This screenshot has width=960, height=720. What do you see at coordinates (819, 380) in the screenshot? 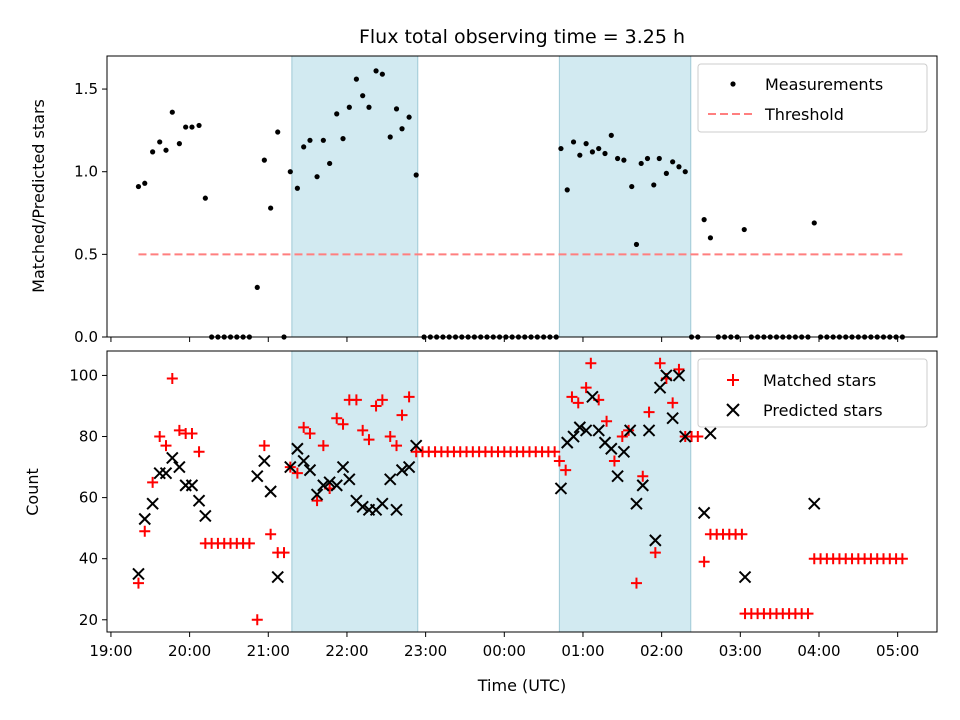
I see `legend-matched-label: Matched stars` at bounding box center [819, 380].